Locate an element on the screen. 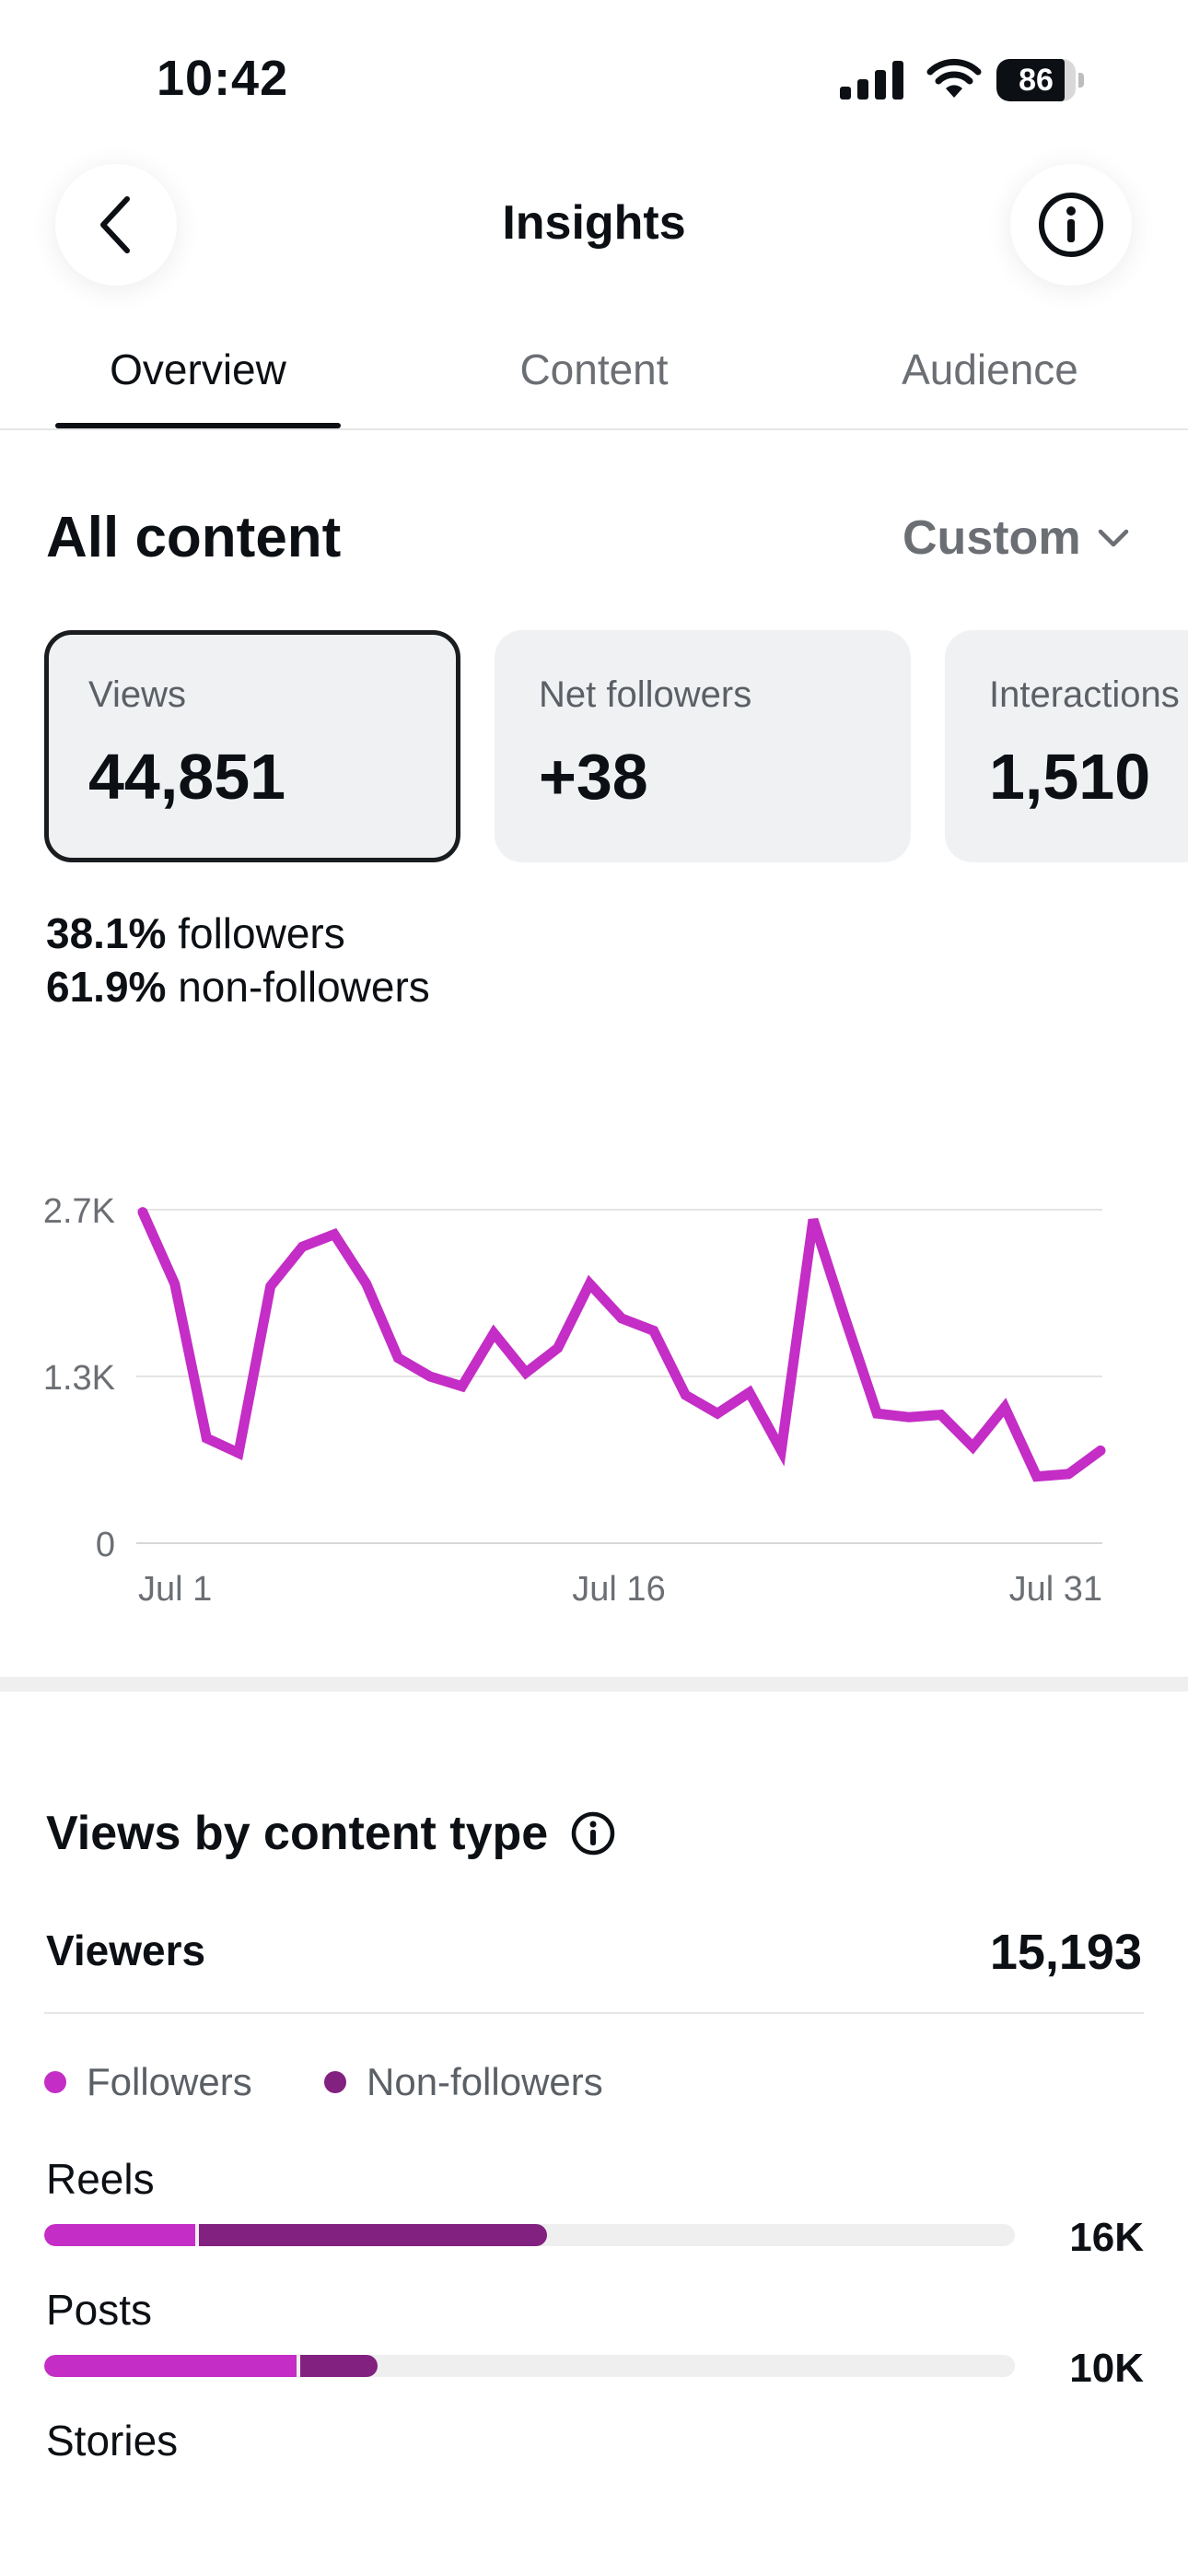 This screenshot has height=2576, width=1188. bar-reels is located at coordinates (529, 2235).